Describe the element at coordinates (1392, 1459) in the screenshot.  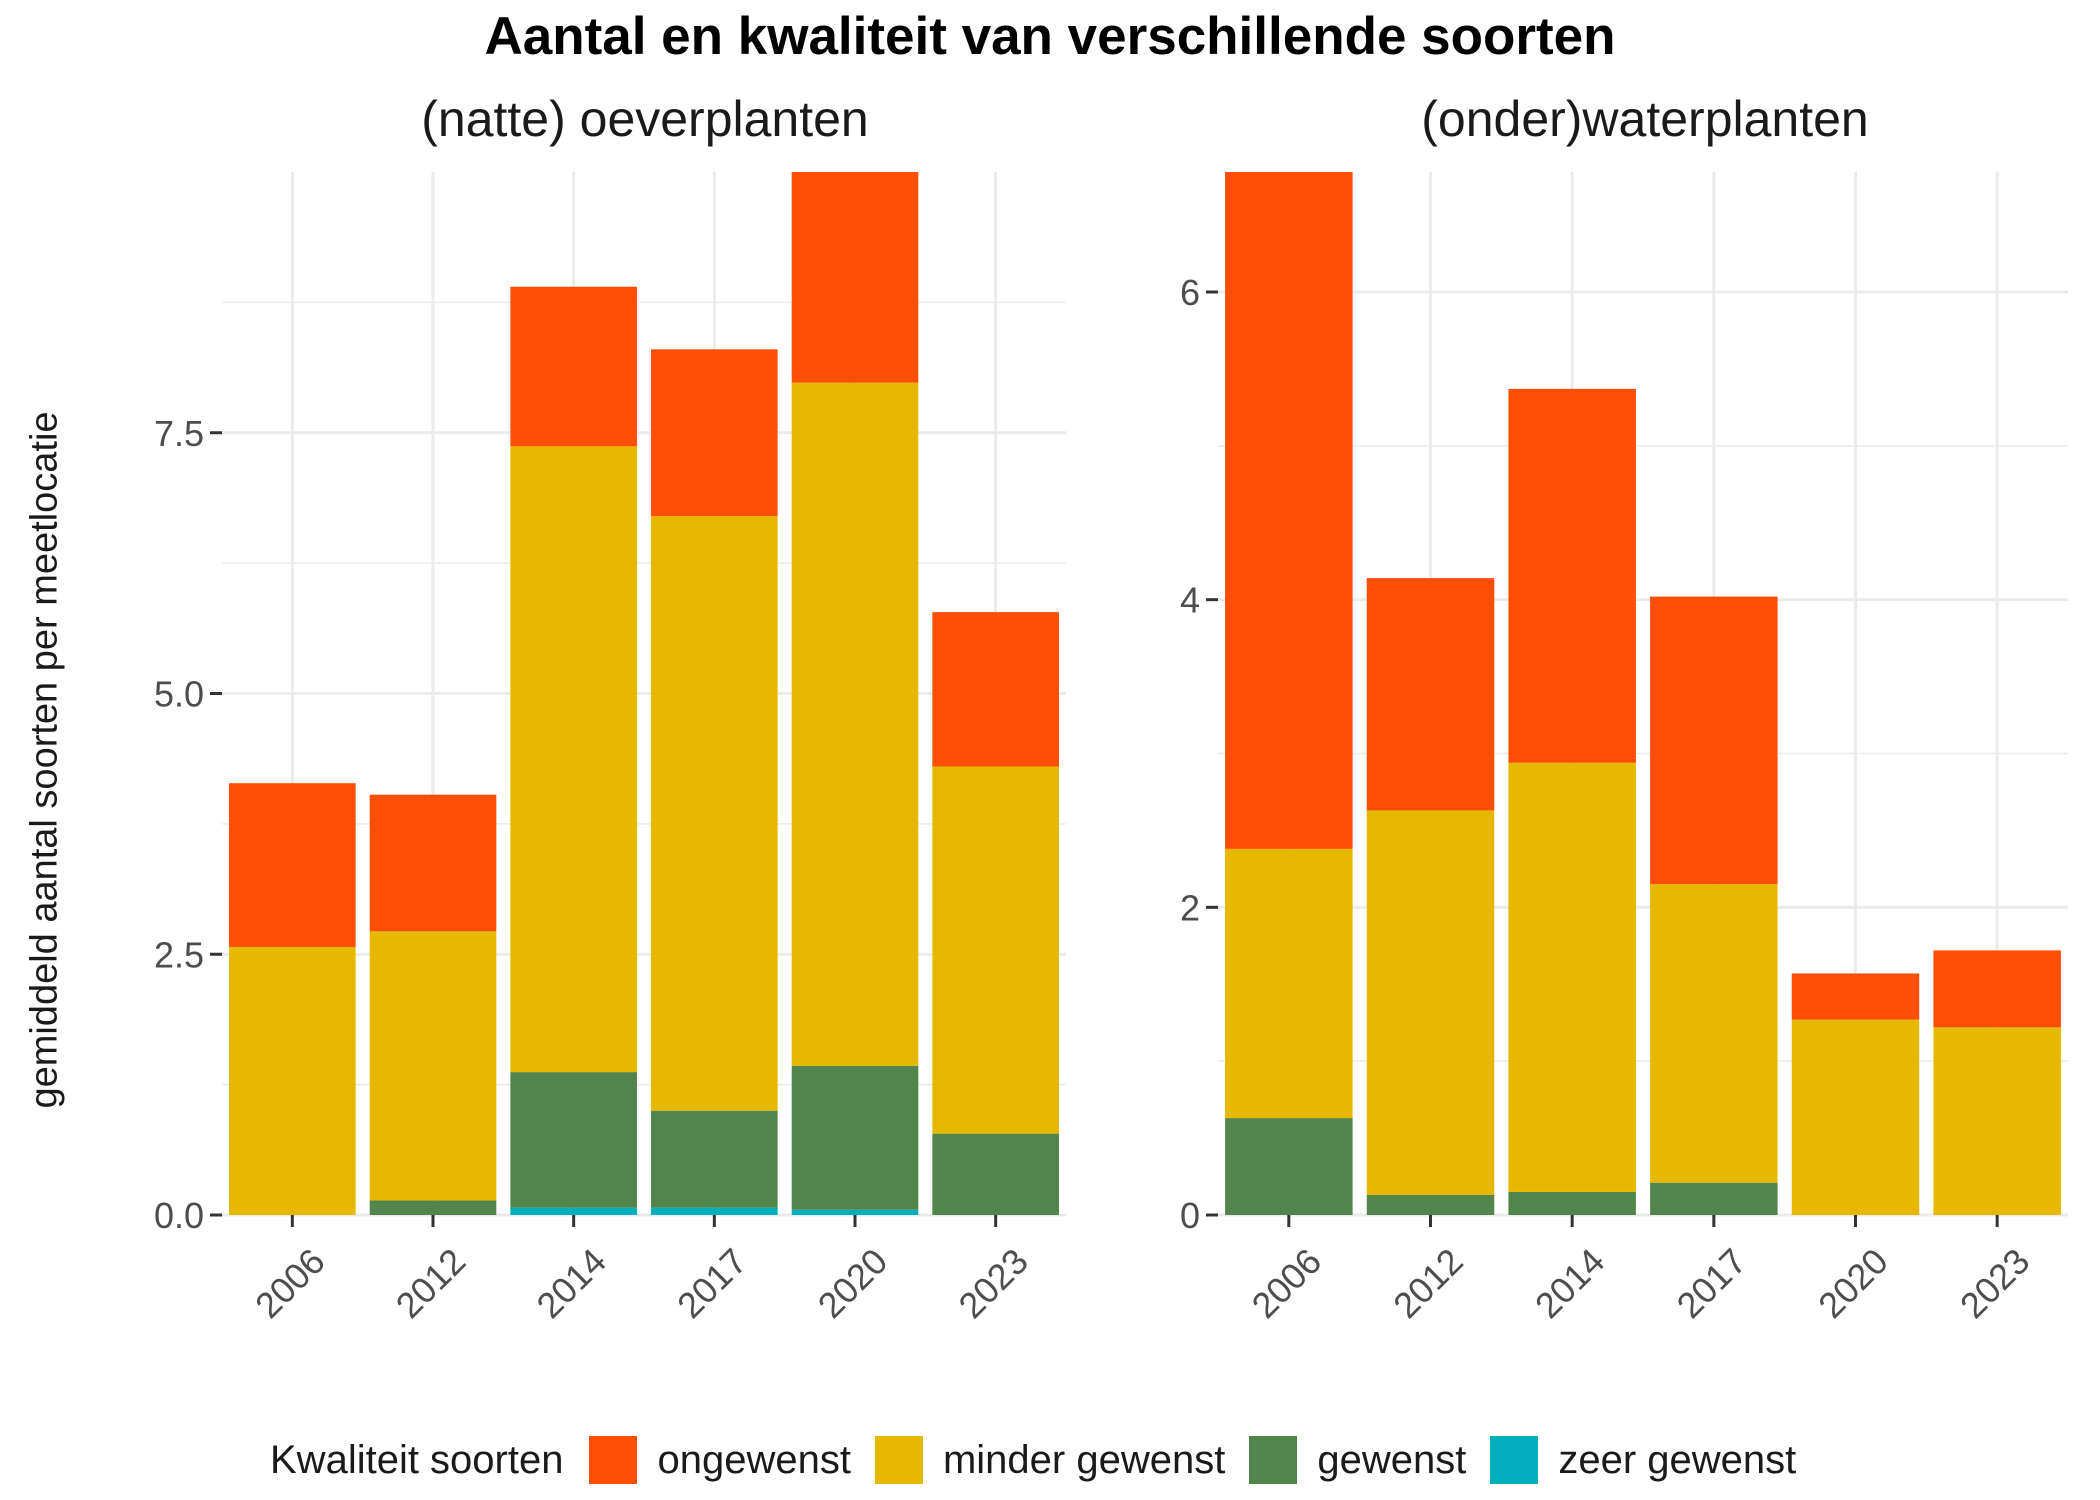
I see `legend-label-gewenst: gewenst` at that location.